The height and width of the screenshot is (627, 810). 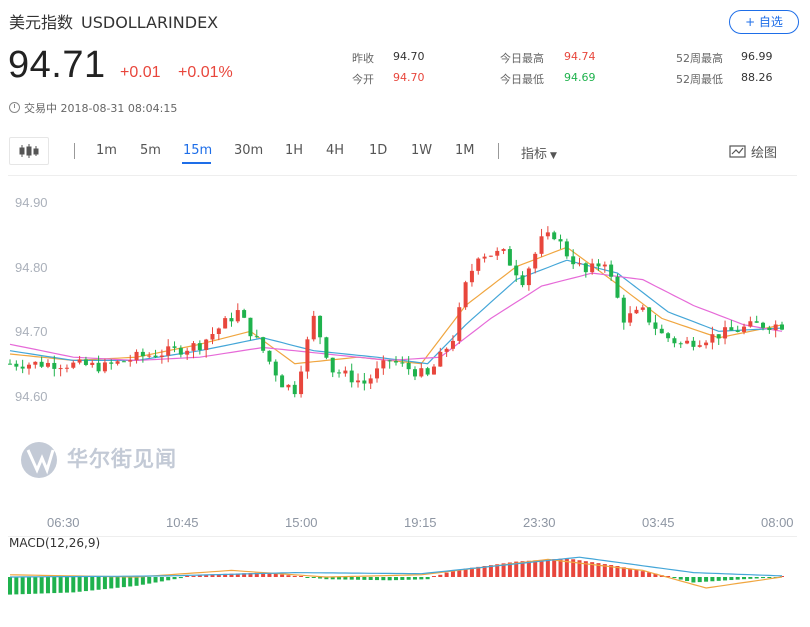 What do you see at coordinates (205, 72) in the screenshot?
I see `price-change-pct: +0.01%` at bounding box center [205, 72].